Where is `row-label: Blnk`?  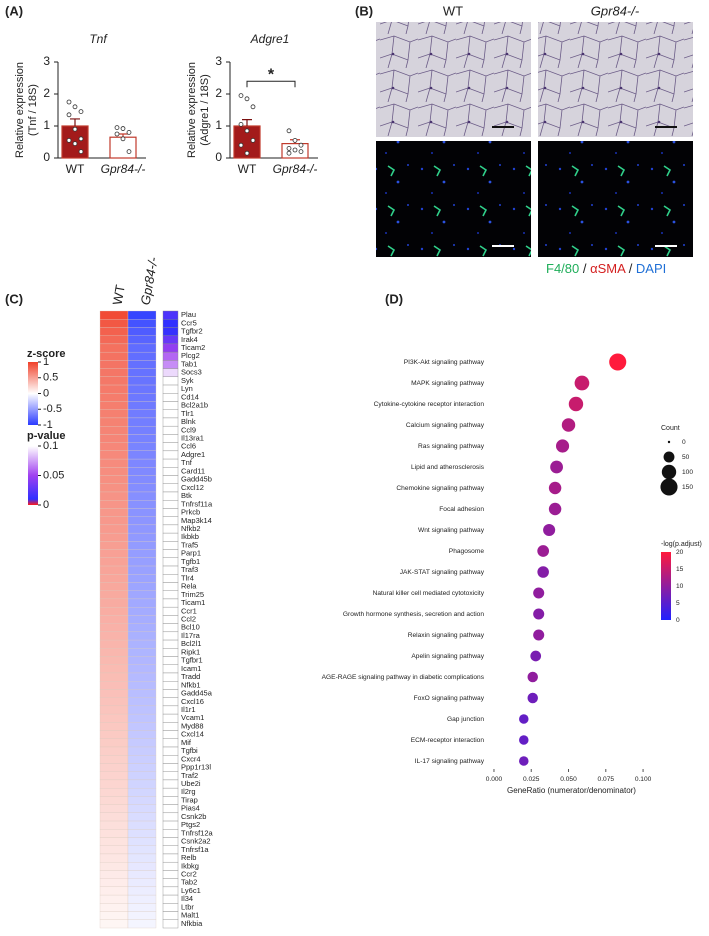 row-label: Blnk is located at coordinates (188, 421).